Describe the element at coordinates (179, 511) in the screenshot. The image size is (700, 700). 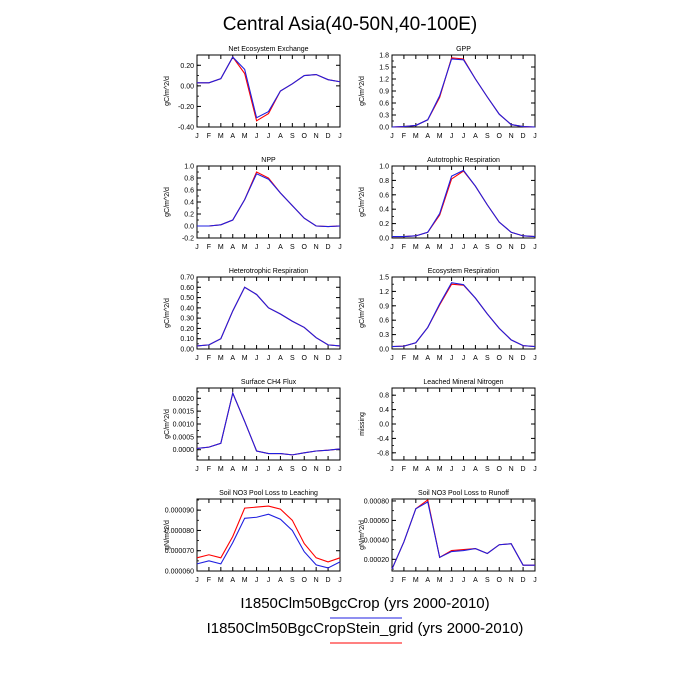
I see `y-tick-label: 0.000090` at that location.